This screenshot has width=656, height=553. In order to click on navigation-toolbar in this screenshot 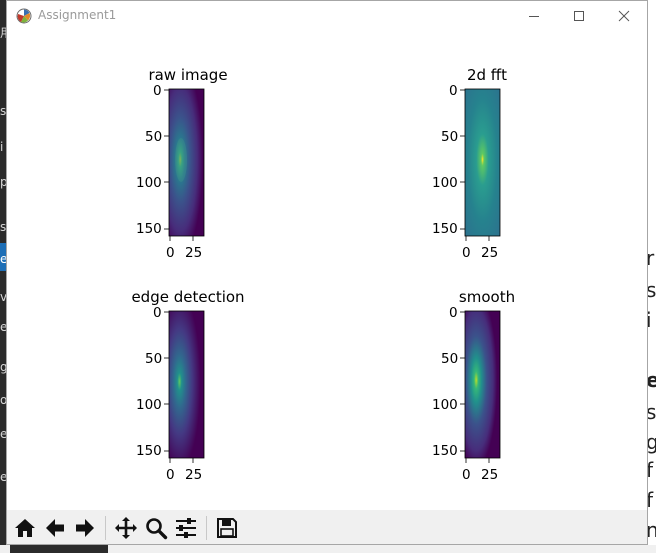, I will do `click(327, 527)`.